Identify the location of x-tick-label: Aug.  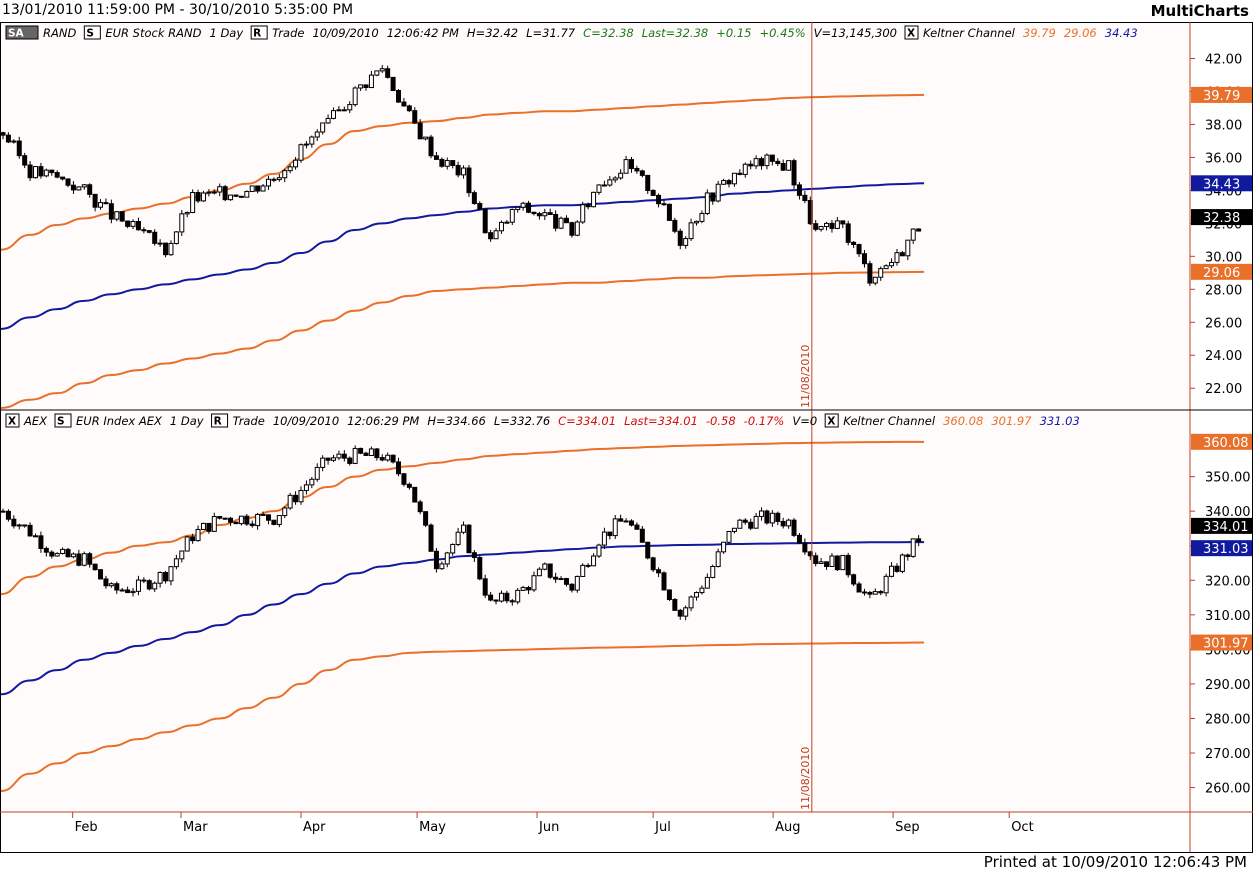
(787, 827).